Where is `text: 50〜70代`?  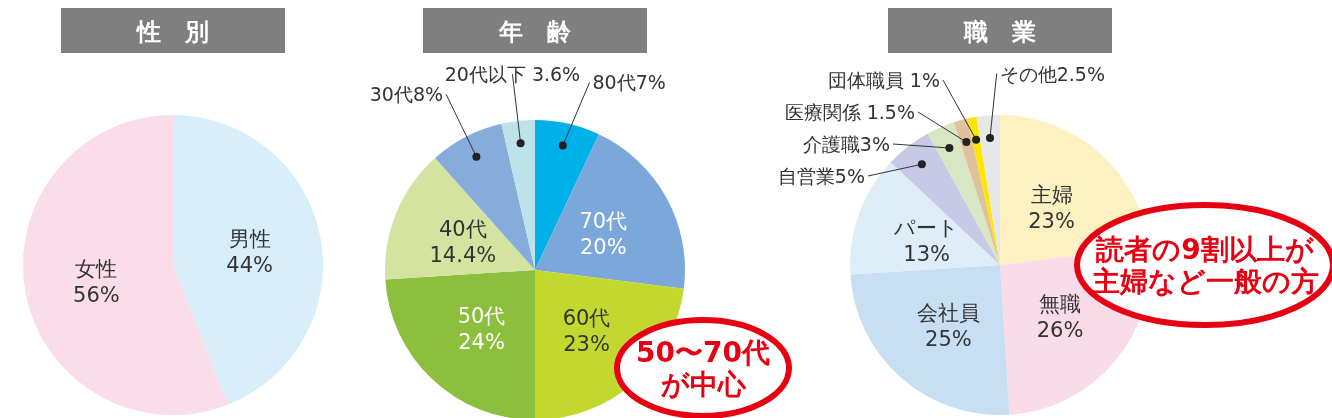 text: 50〜70代 is located at coordinates (703, 352).